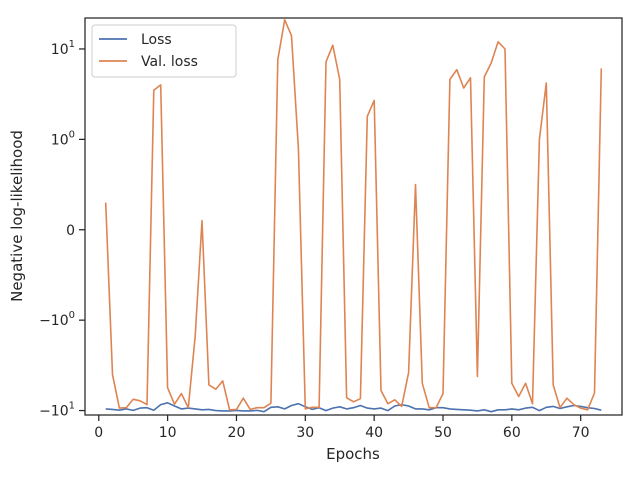  Describe the element at coordinates (305, 433) in the screenshot. I see `x-tick-label: 30` at that location.